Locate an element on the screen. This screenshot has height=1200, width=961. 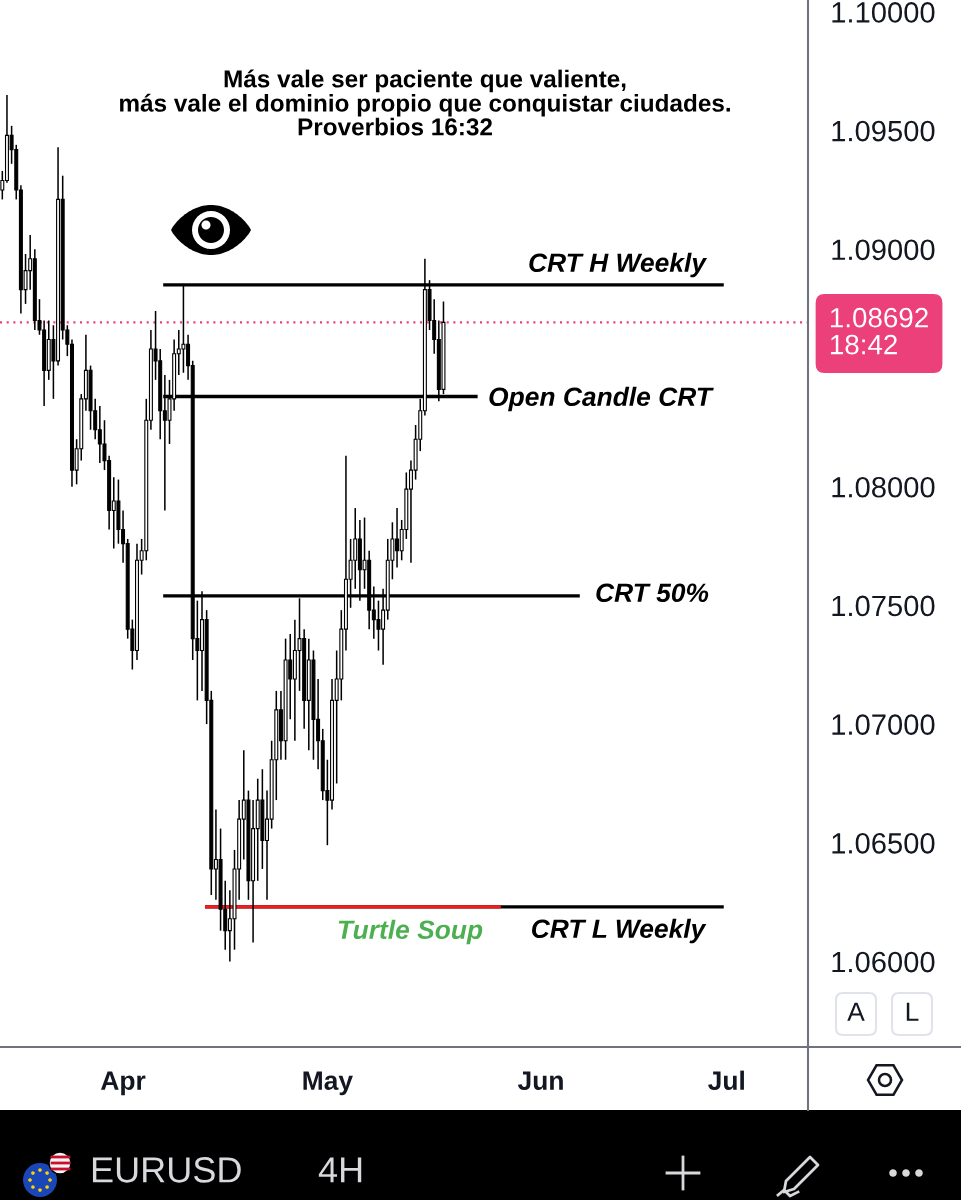
x-tick-label: Apr is located at coordinates (123, 1083).